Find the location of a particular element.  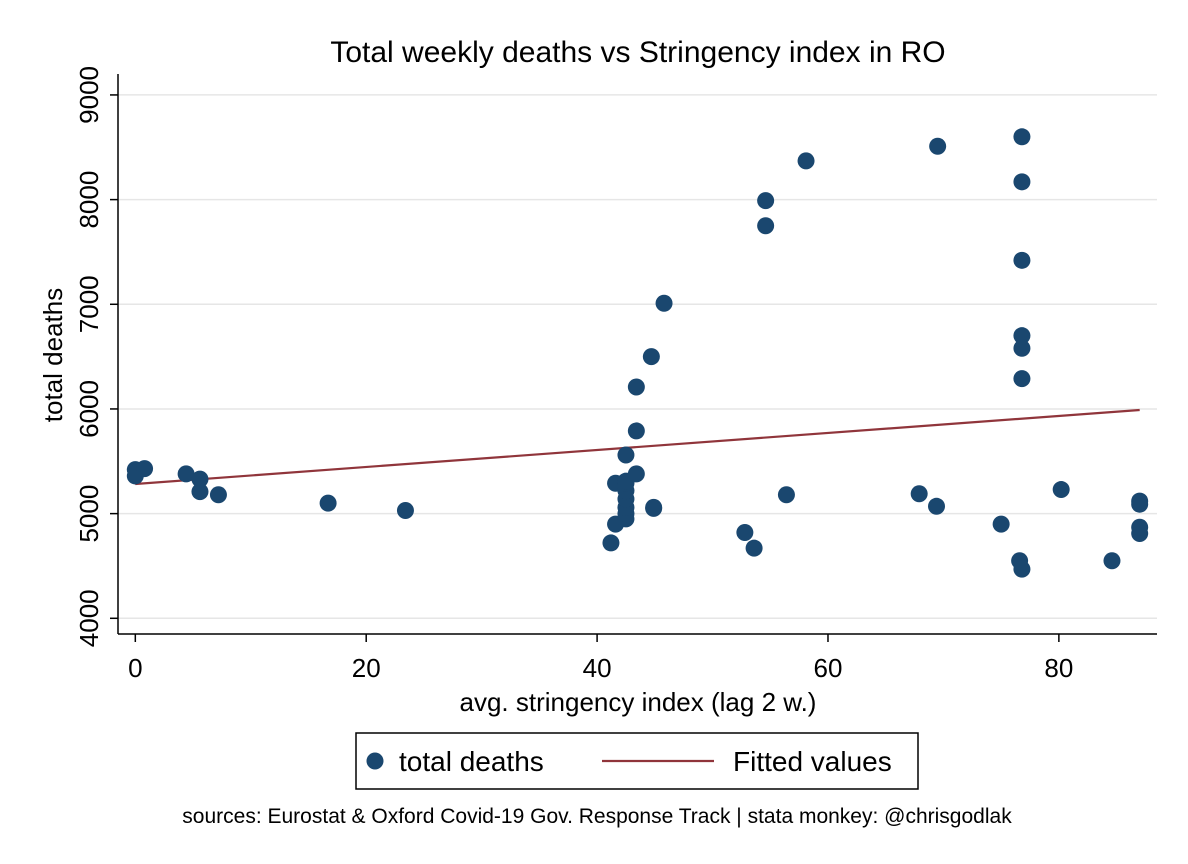

y-tick-label-6000: 6000 is located at coordinates (89, 409).